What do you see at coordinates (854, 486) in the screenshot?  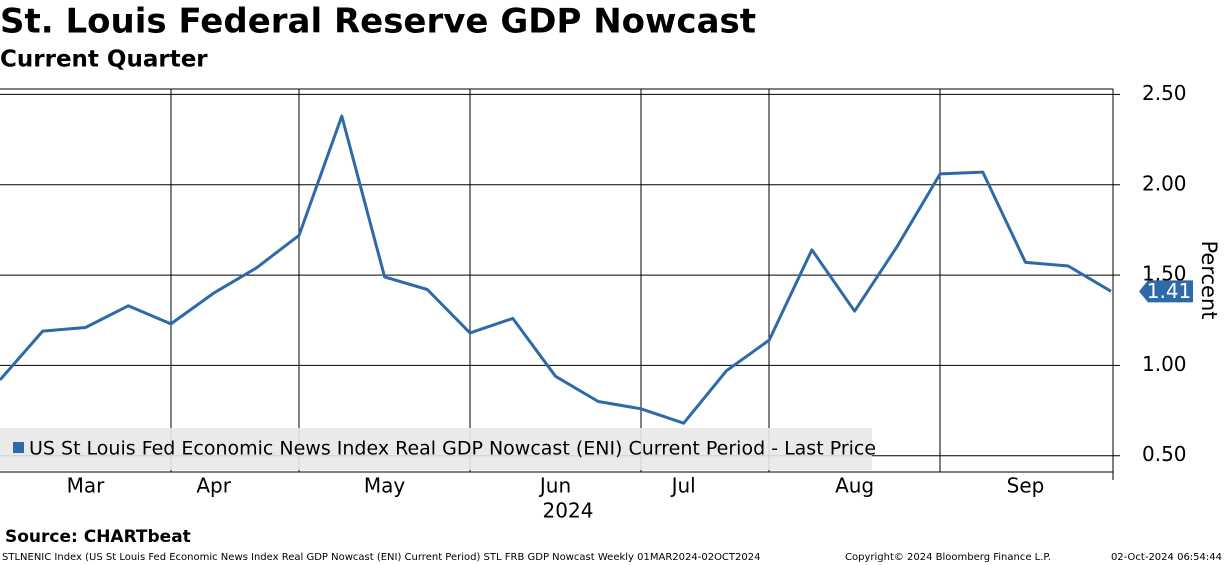 I see `x-tick-label: Aug` at bounding box center [854, 486].